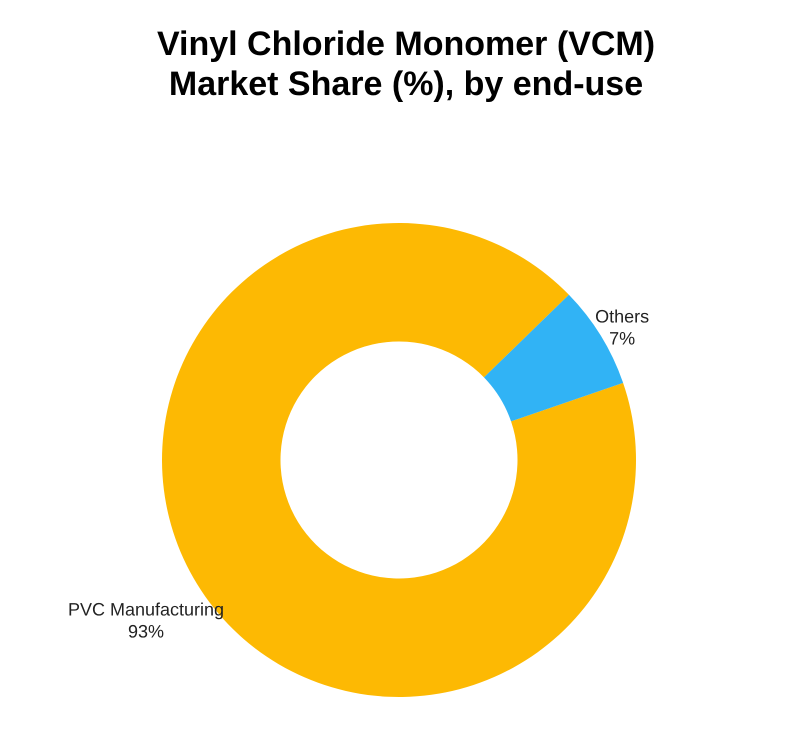  What do you see at coordinates (622, 316) in the screenshot?
I see `slice-label: Others` at bounding box center [622, 316].